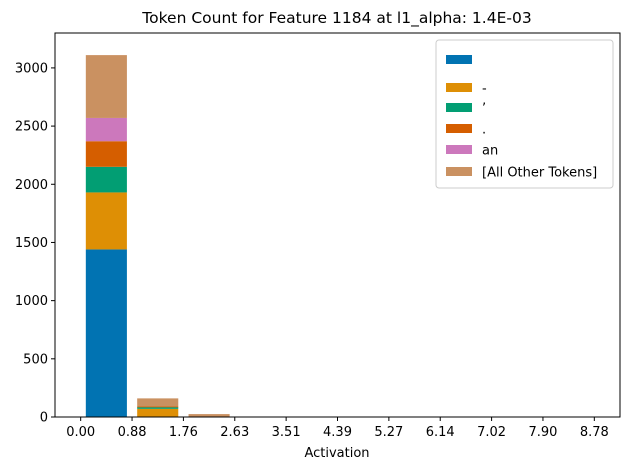  Describe the element at coordinates (31, 301) in the screenshot. I see `y-tick-label: 1000` at that location.